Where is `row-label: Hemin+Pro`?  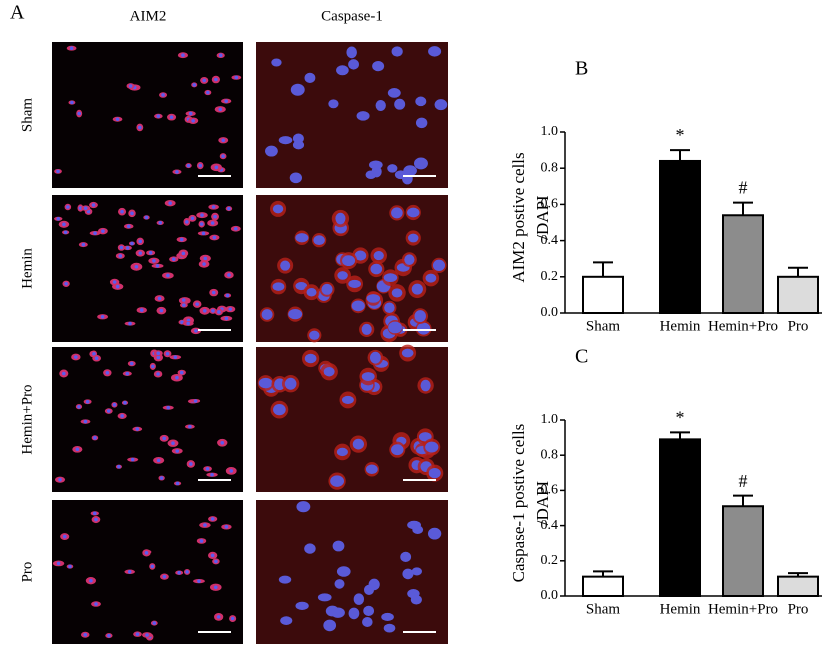
row-label: Hemin+Pro is located at coordinates (27, 419).